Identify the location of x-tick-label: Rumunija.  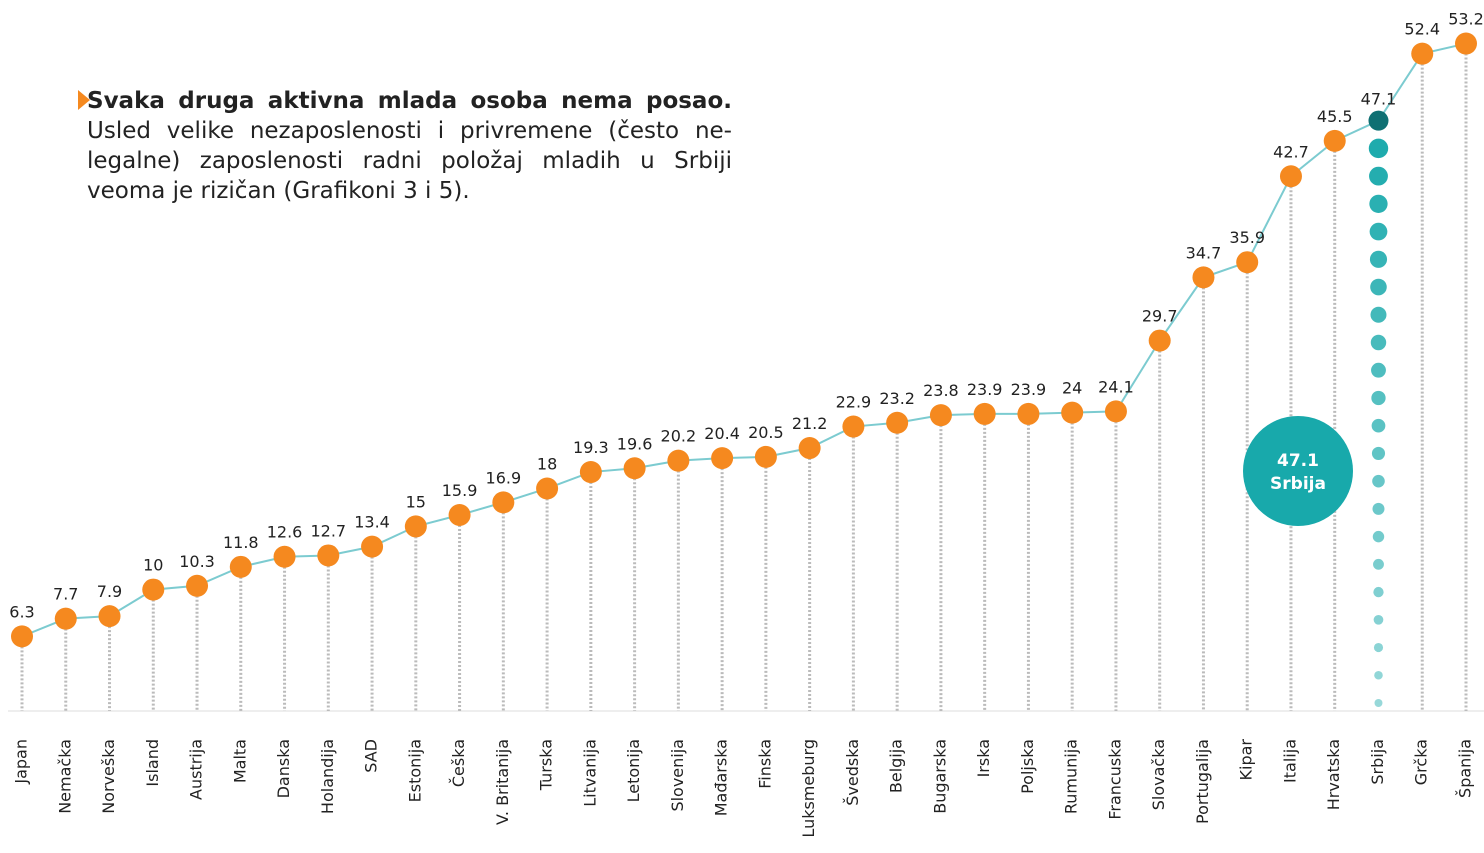
(1071, 776).